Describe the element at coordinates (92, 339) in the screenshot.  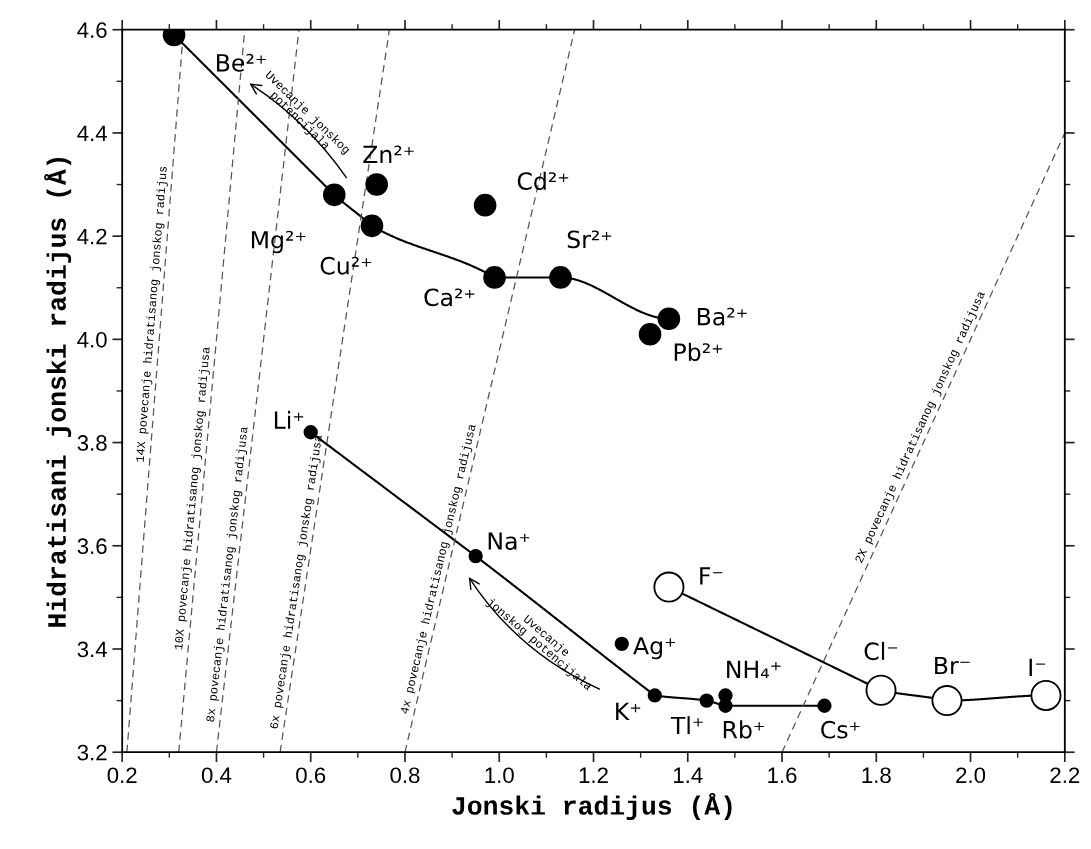
I see `y-tick-label: 4.0` at that location.